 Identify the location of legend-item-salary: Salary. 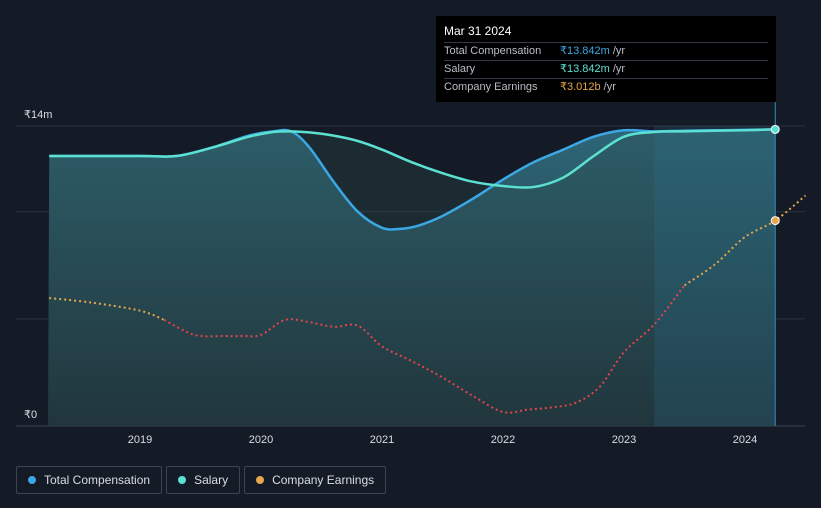
(203, 480).